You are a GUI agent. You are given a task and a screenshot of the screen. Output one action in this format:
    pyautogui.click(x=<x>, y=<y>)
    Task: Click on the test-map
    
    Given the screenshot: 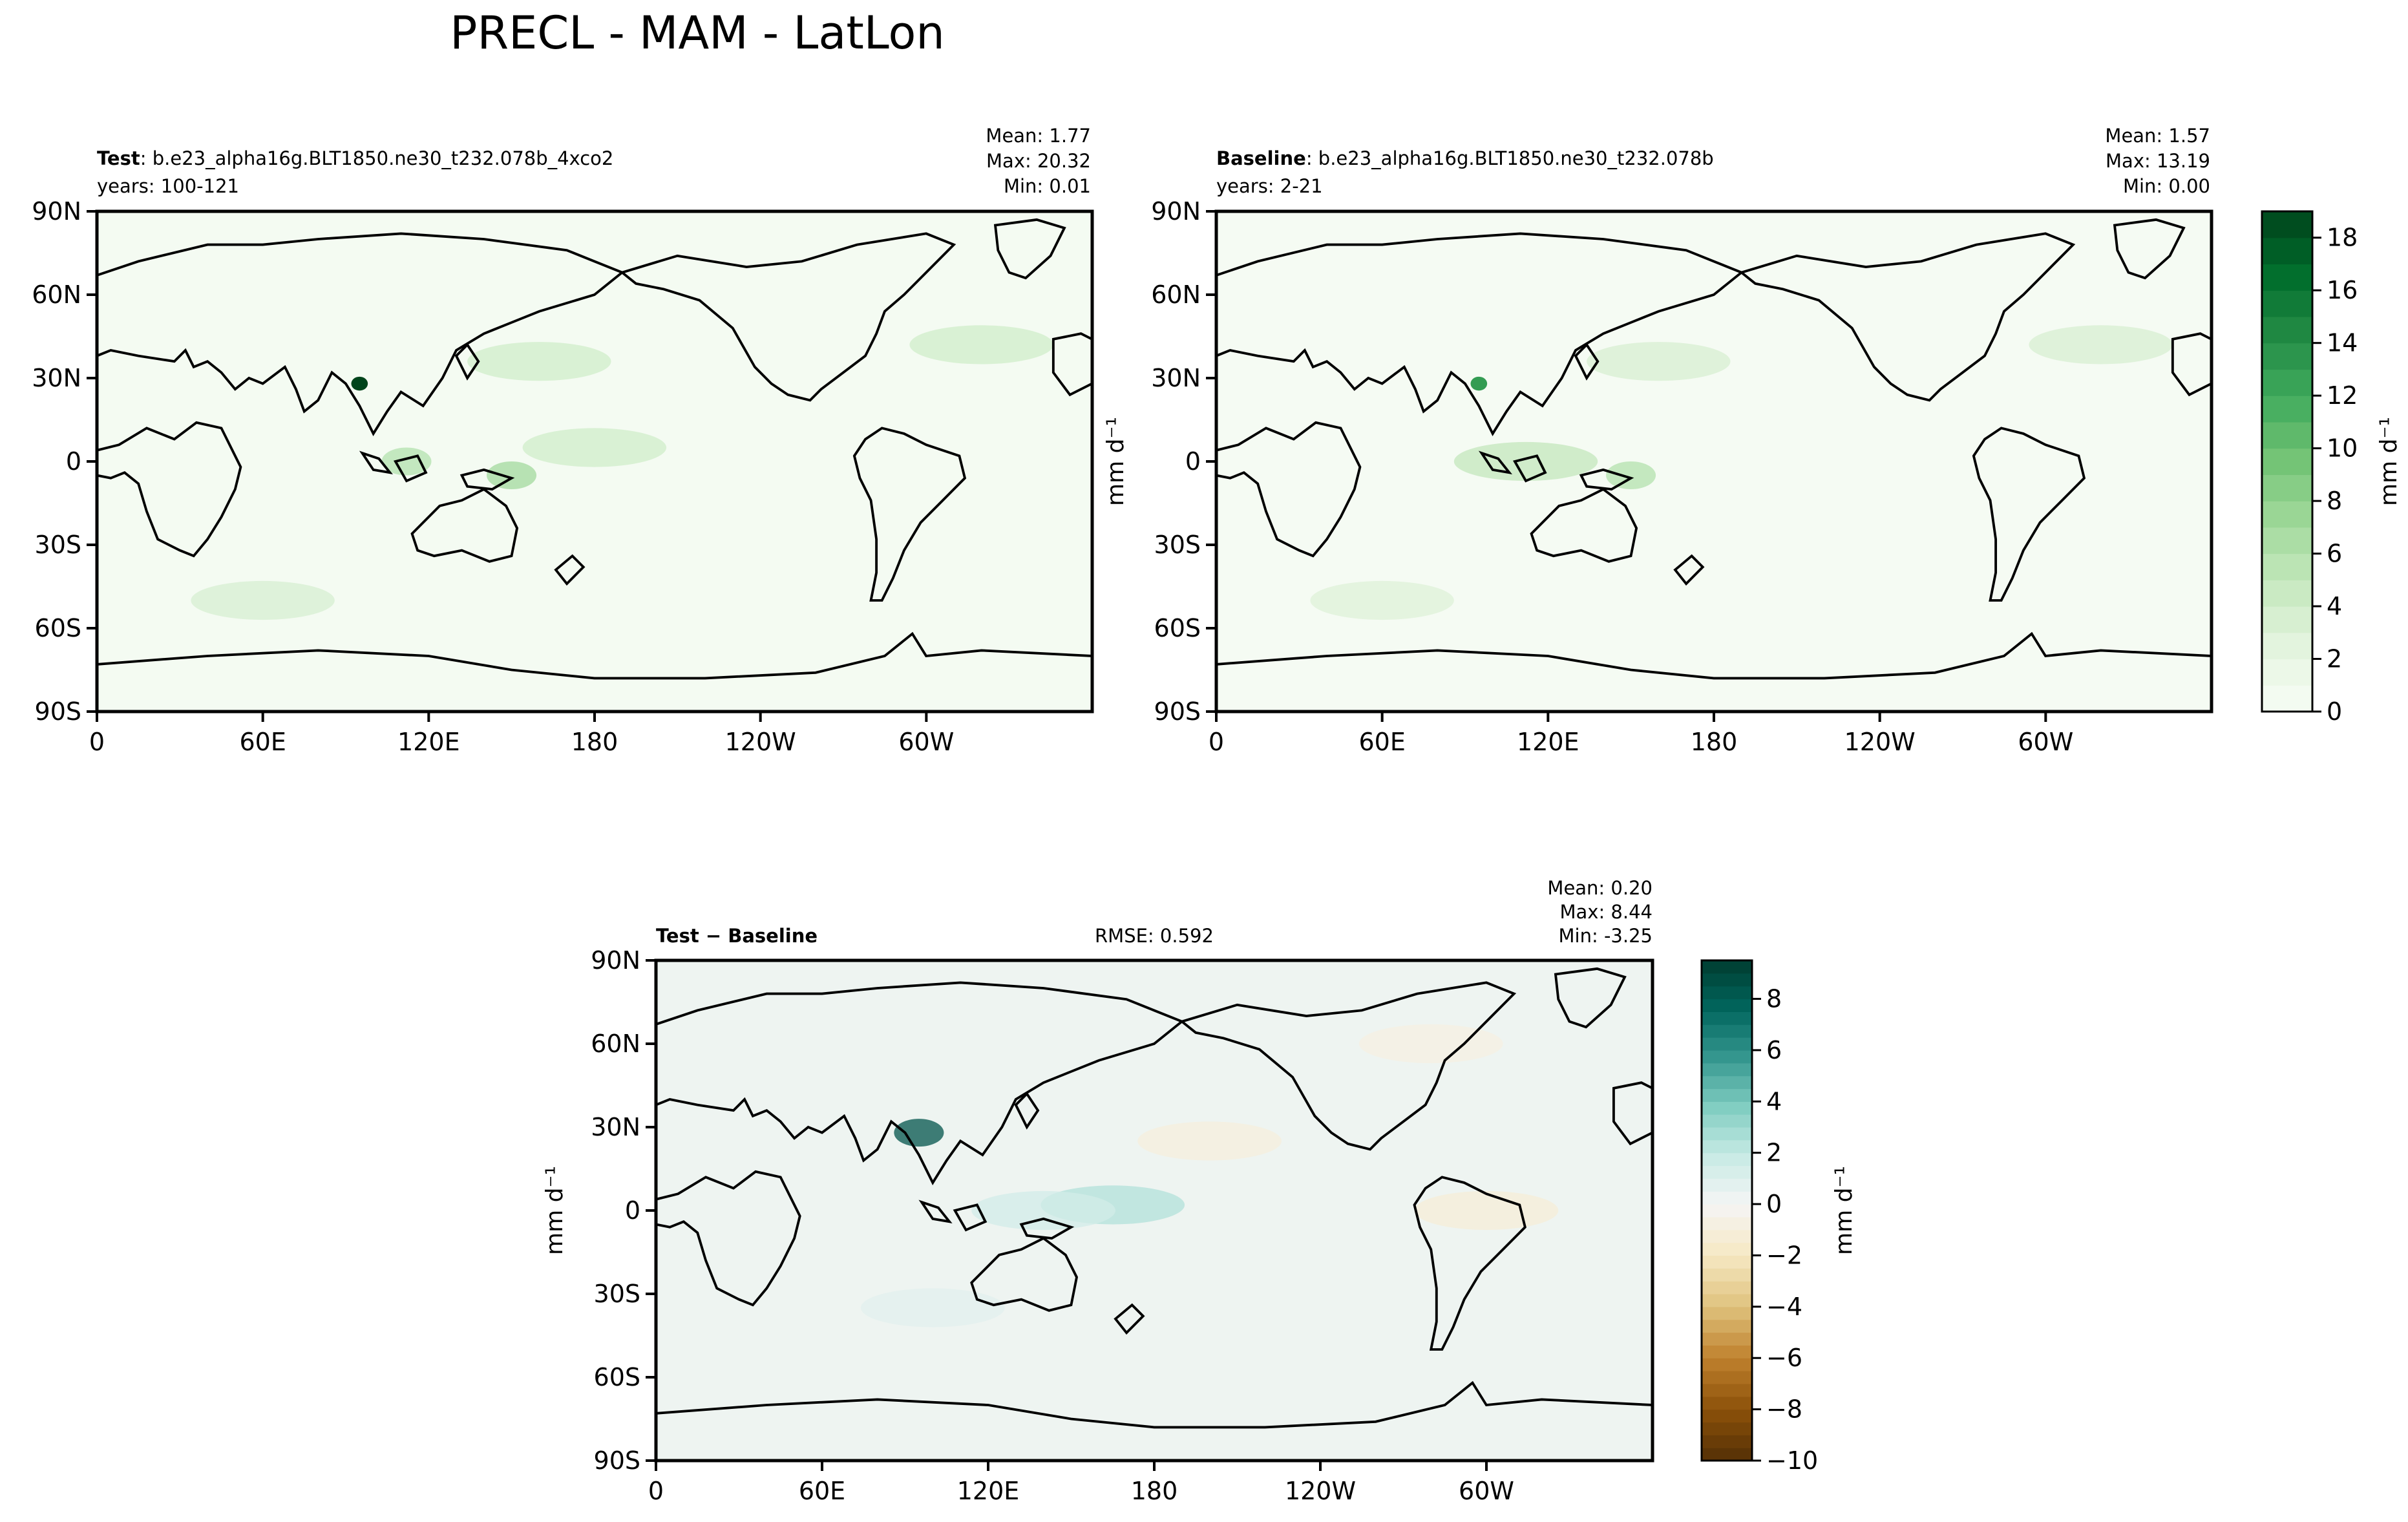 What is the action you would take?
    pyautogui.click(x=594, y=461)
    